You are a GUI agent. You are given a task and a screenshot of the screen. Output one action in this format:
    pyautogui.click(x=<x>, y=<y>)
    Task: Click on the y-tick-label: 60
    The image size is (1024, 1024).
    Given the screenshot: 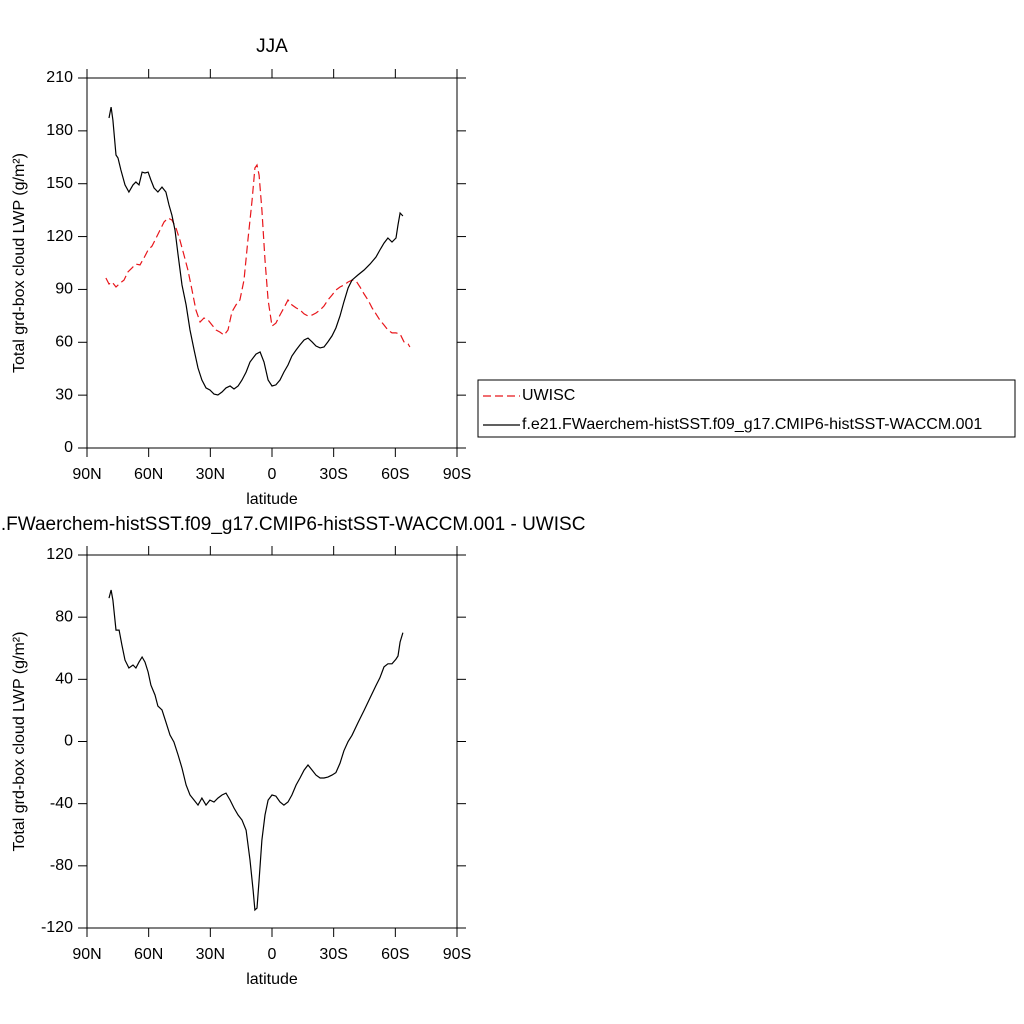 What is the action you would take?
    pyautogui.click(x=64, y=342)
    